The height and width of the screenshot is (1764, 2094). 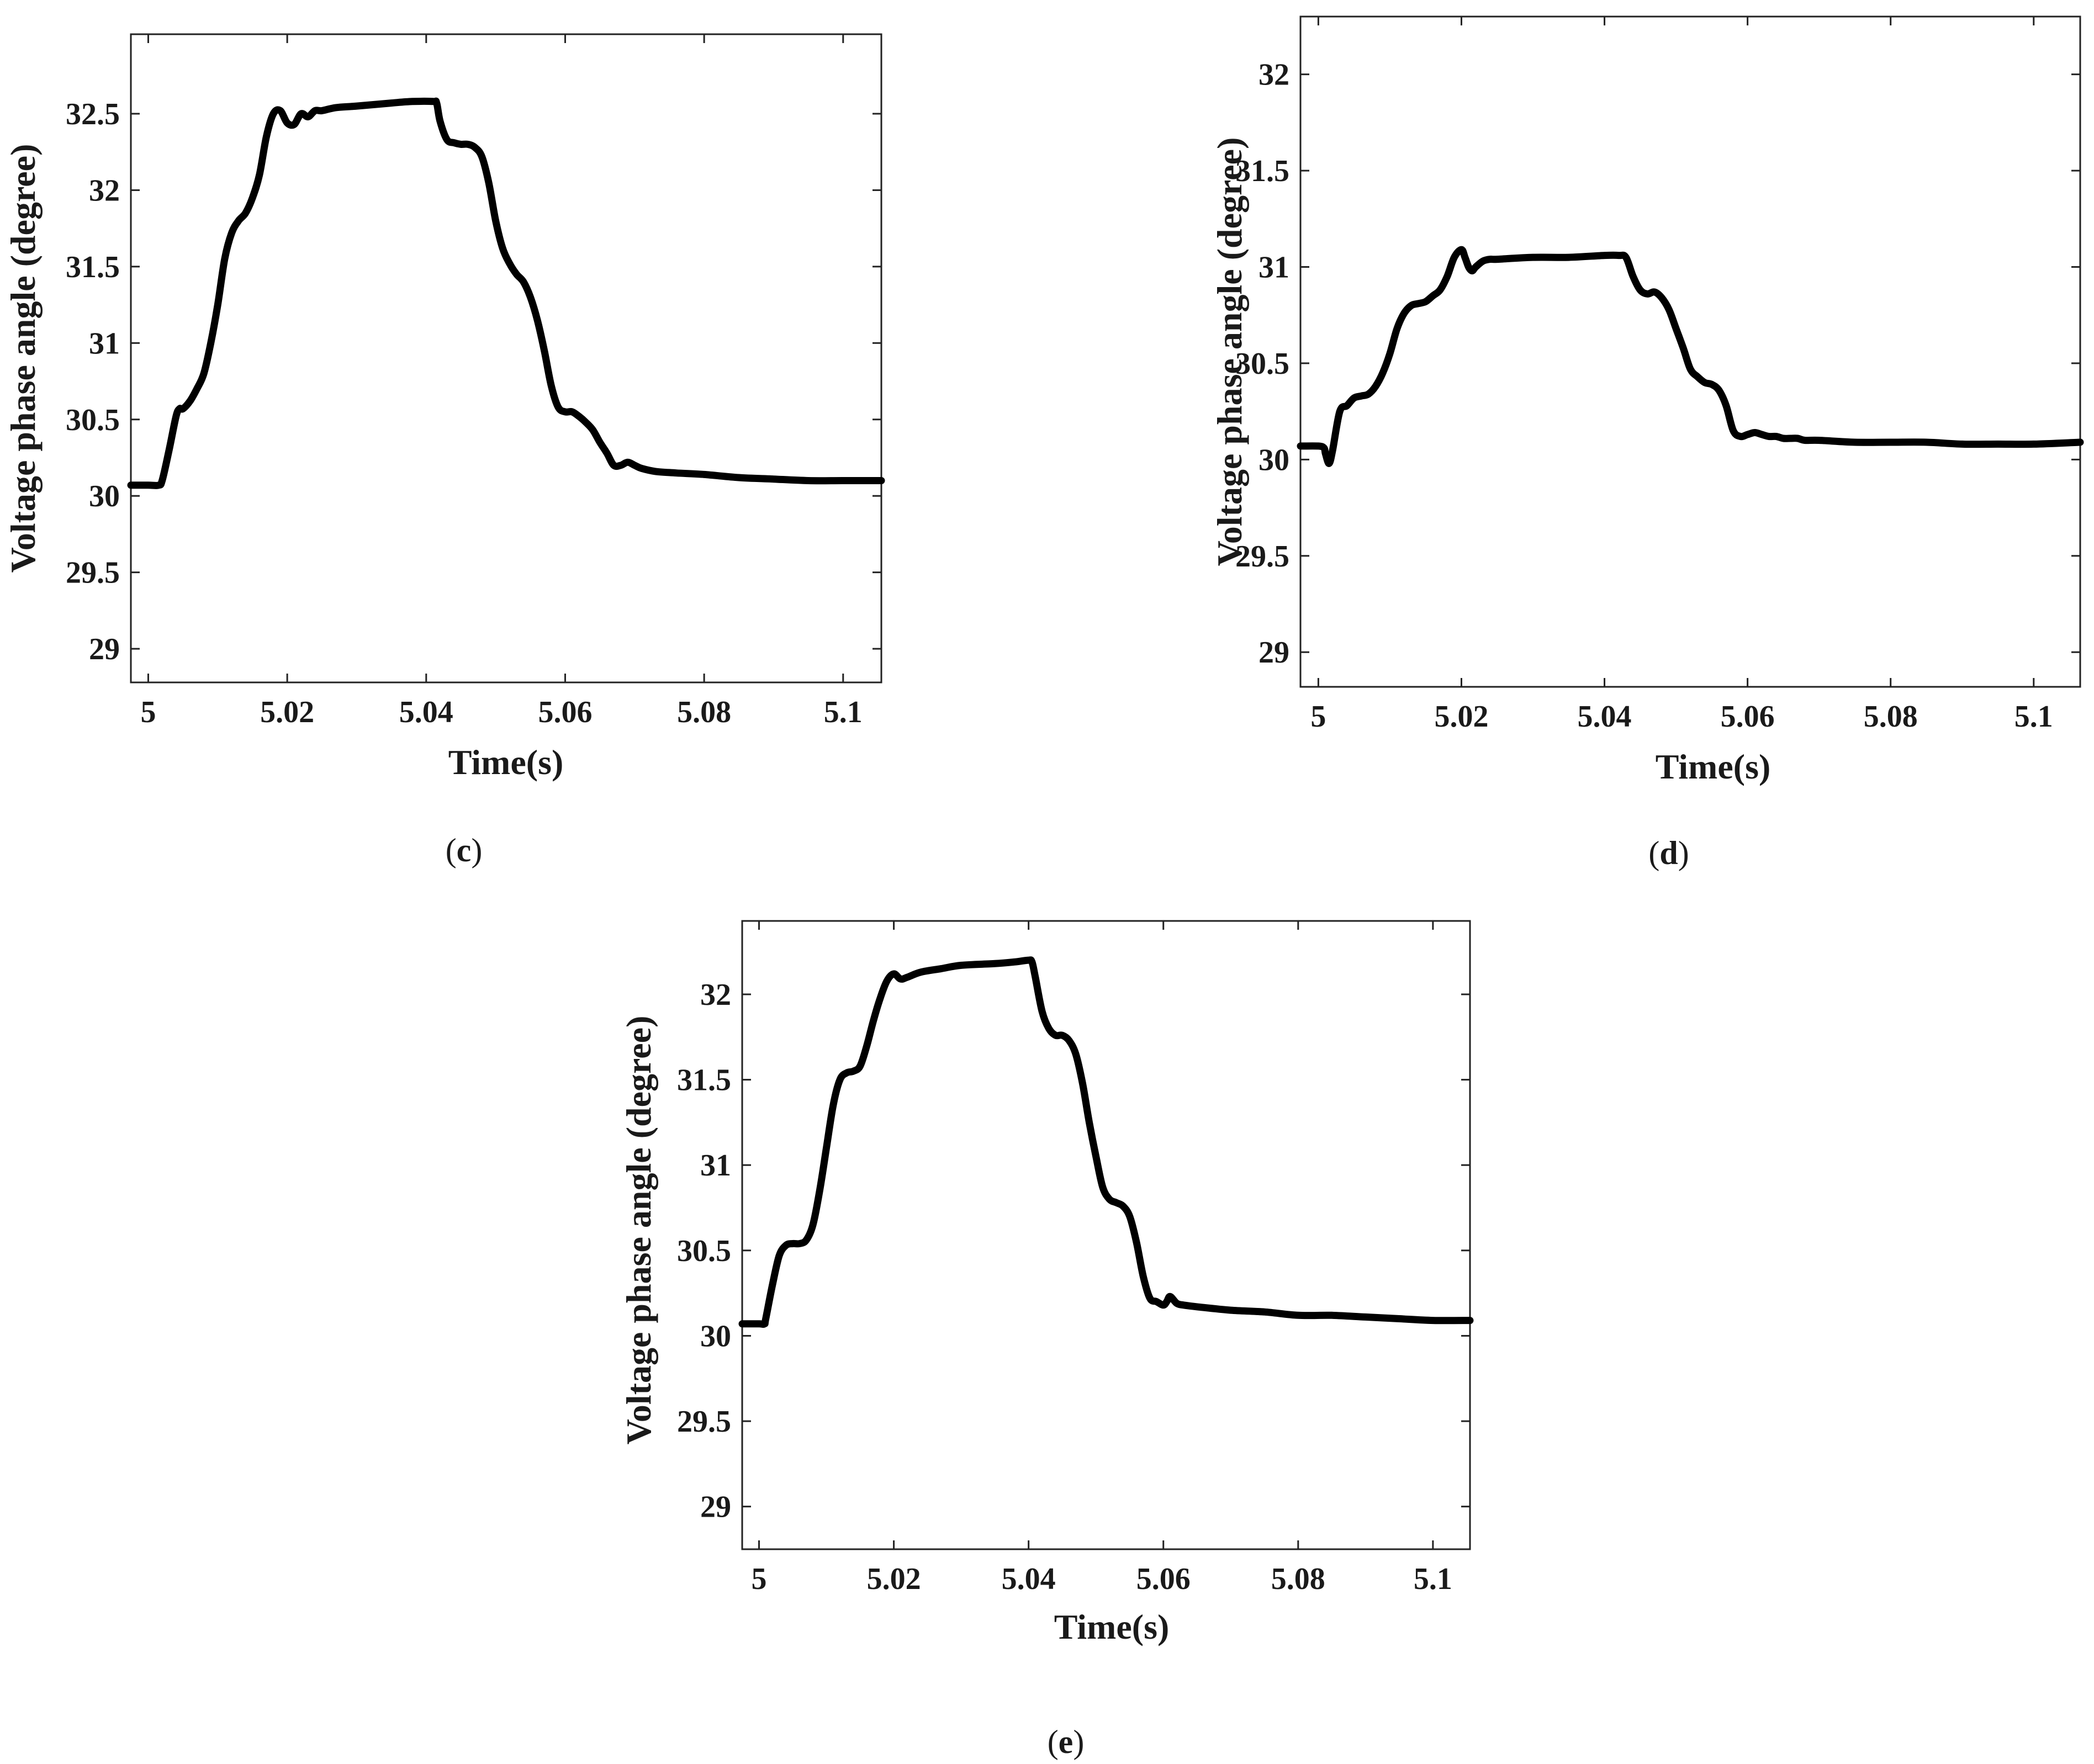 I want to click on caption-letter: c, so click(x=464, y=850).